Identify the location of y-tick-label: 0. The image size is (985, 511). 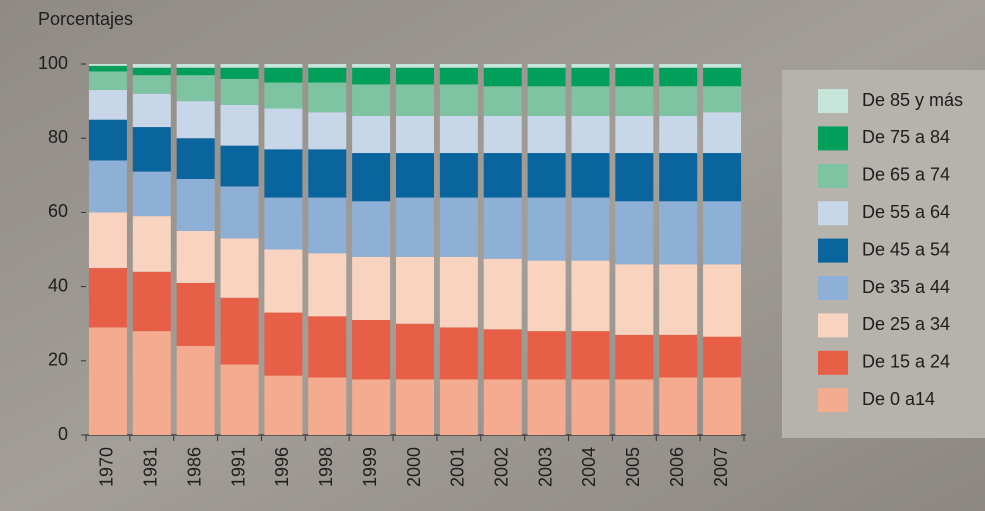
(63, 434).